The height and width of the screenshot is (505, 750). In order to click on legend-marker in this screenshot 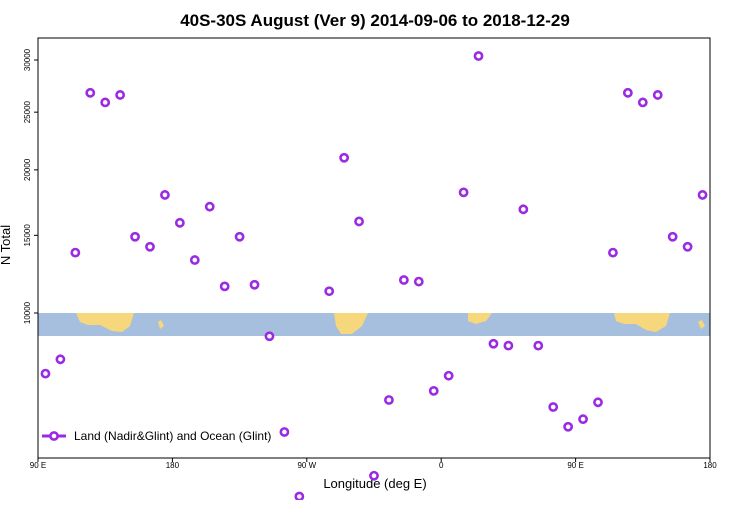, I will do `click(54, 436)`.